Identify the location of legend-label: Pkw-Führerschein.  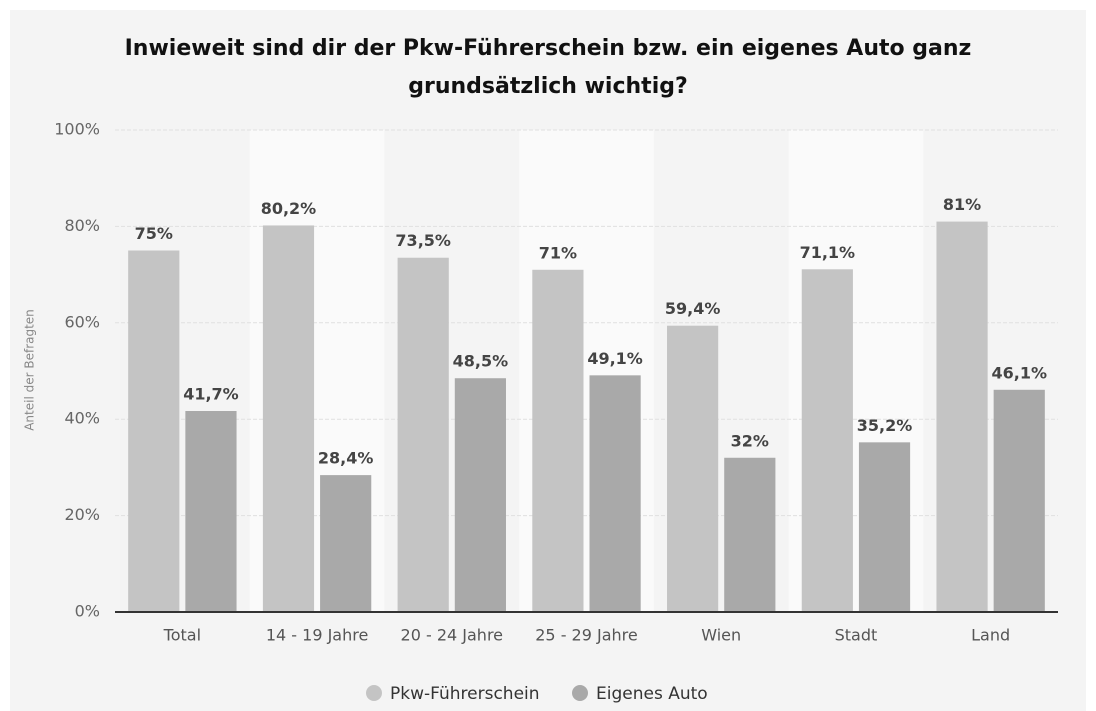
(465, 694).